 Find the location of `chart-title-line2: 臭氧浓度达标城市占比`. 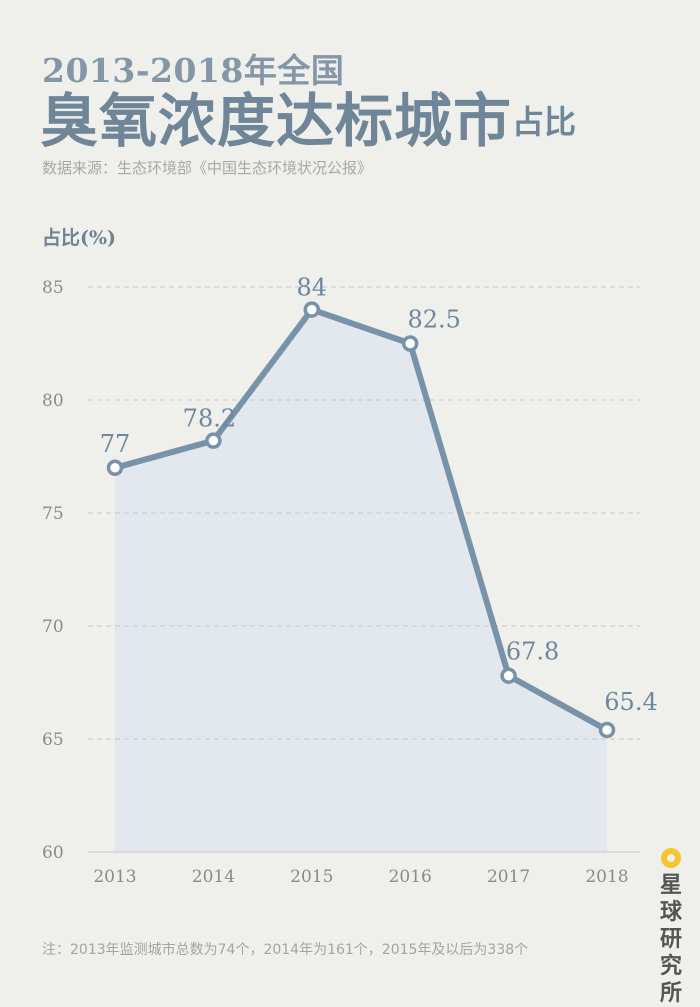

chart-title-line2: 臭氧浓度达标城市占比 is located at coordinates (308, 121).